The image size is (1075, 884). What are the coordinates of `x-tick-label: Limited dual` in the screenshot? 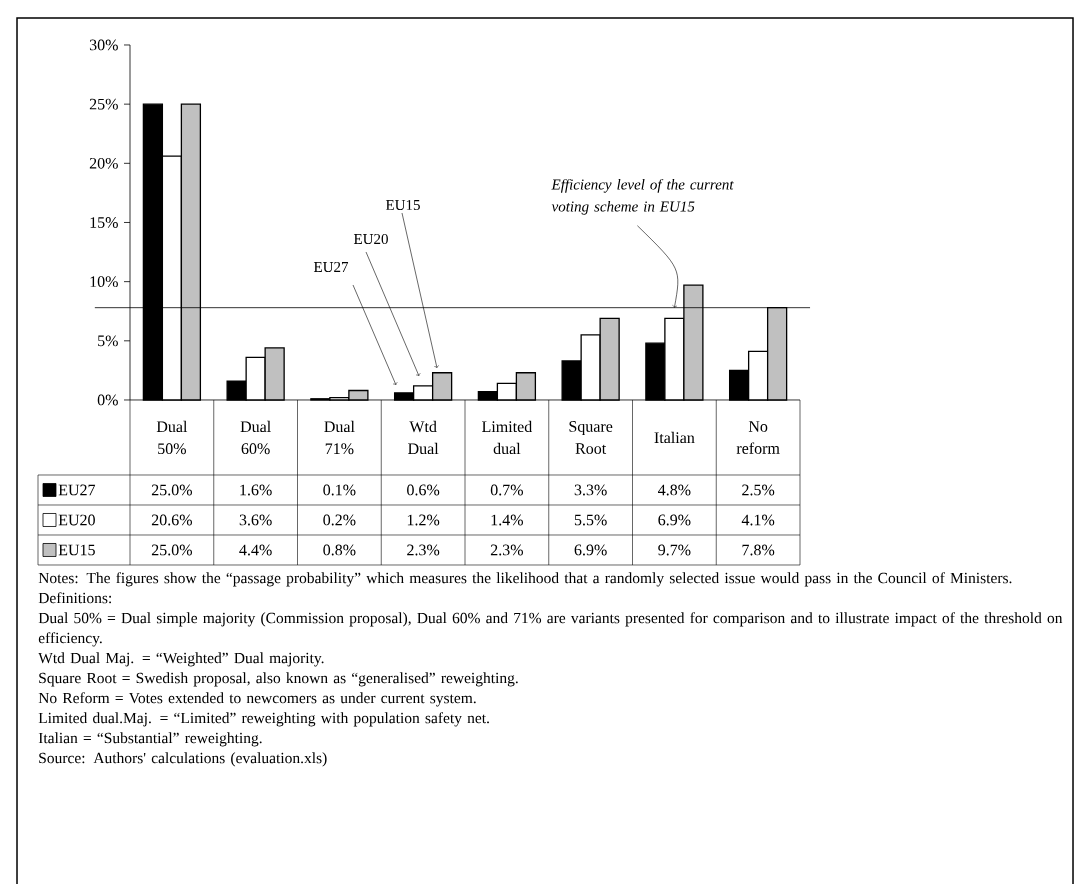 It's located at (507, 437).